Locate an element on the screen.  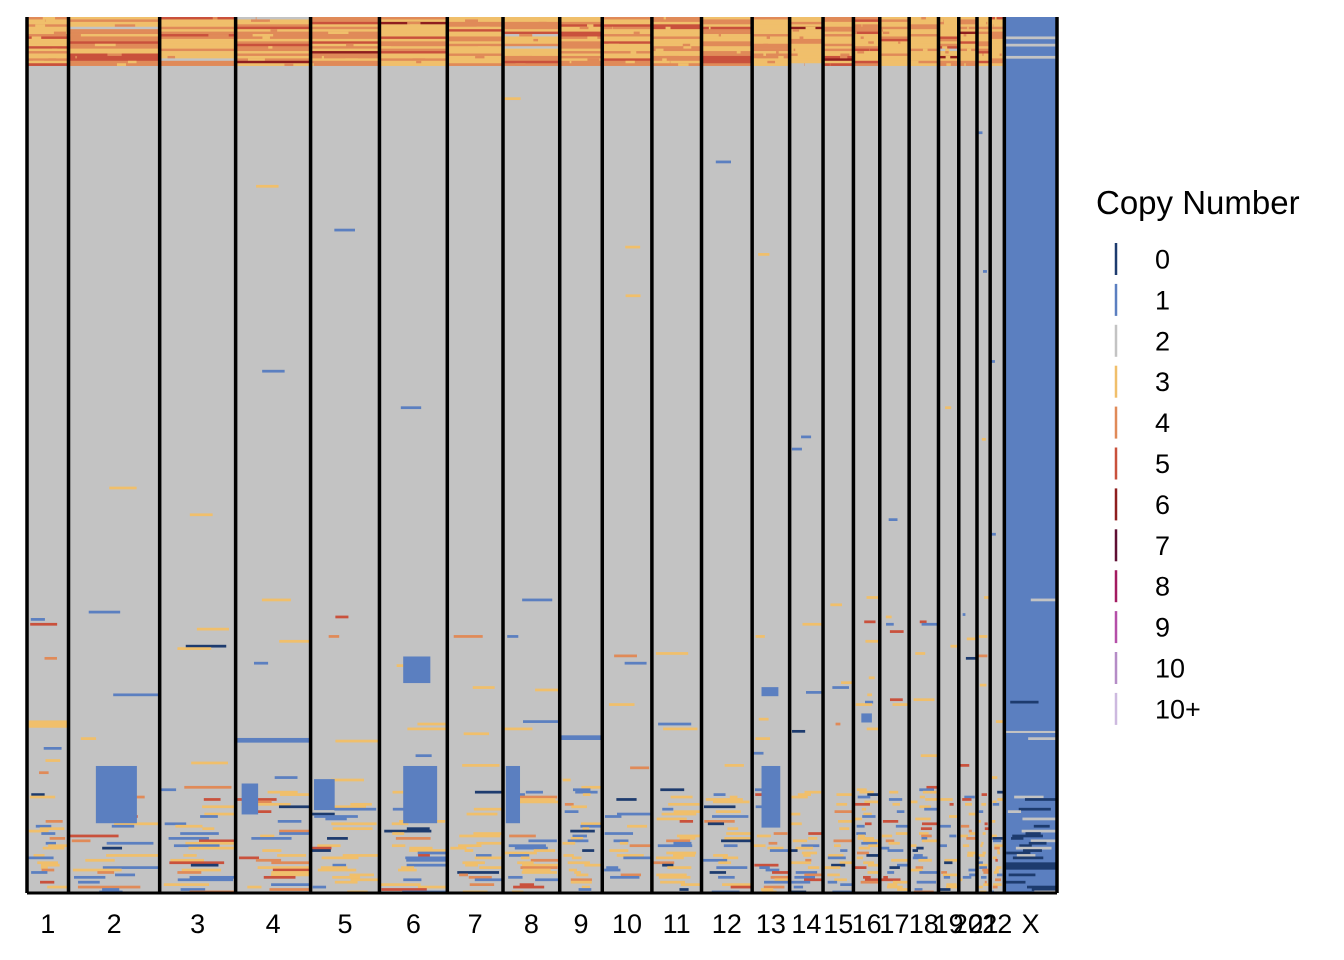
chrx-baseline-block is located at coordinates (1030, 455).